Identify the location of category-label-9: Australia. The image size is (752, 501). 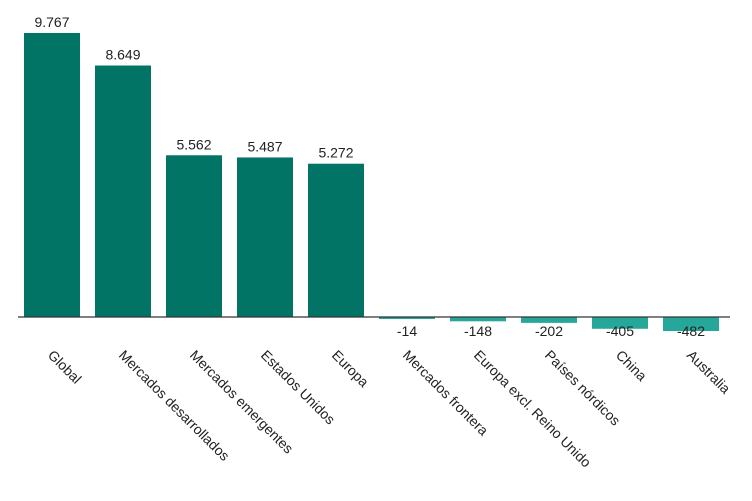
(709, 372).